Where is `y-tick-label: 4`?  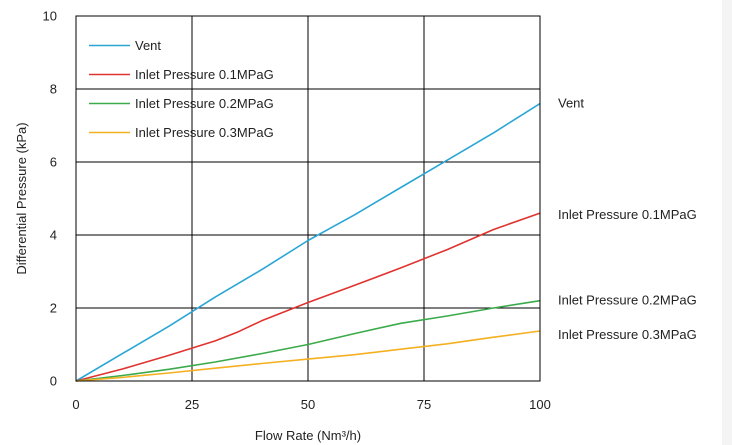 y-tick-label: 4 is located at coordinates (53, 235).